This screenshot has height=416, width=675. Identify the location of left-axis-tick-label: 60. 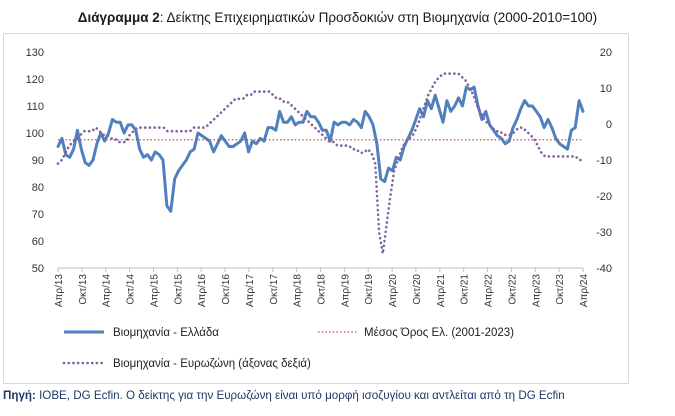
(38, 242).